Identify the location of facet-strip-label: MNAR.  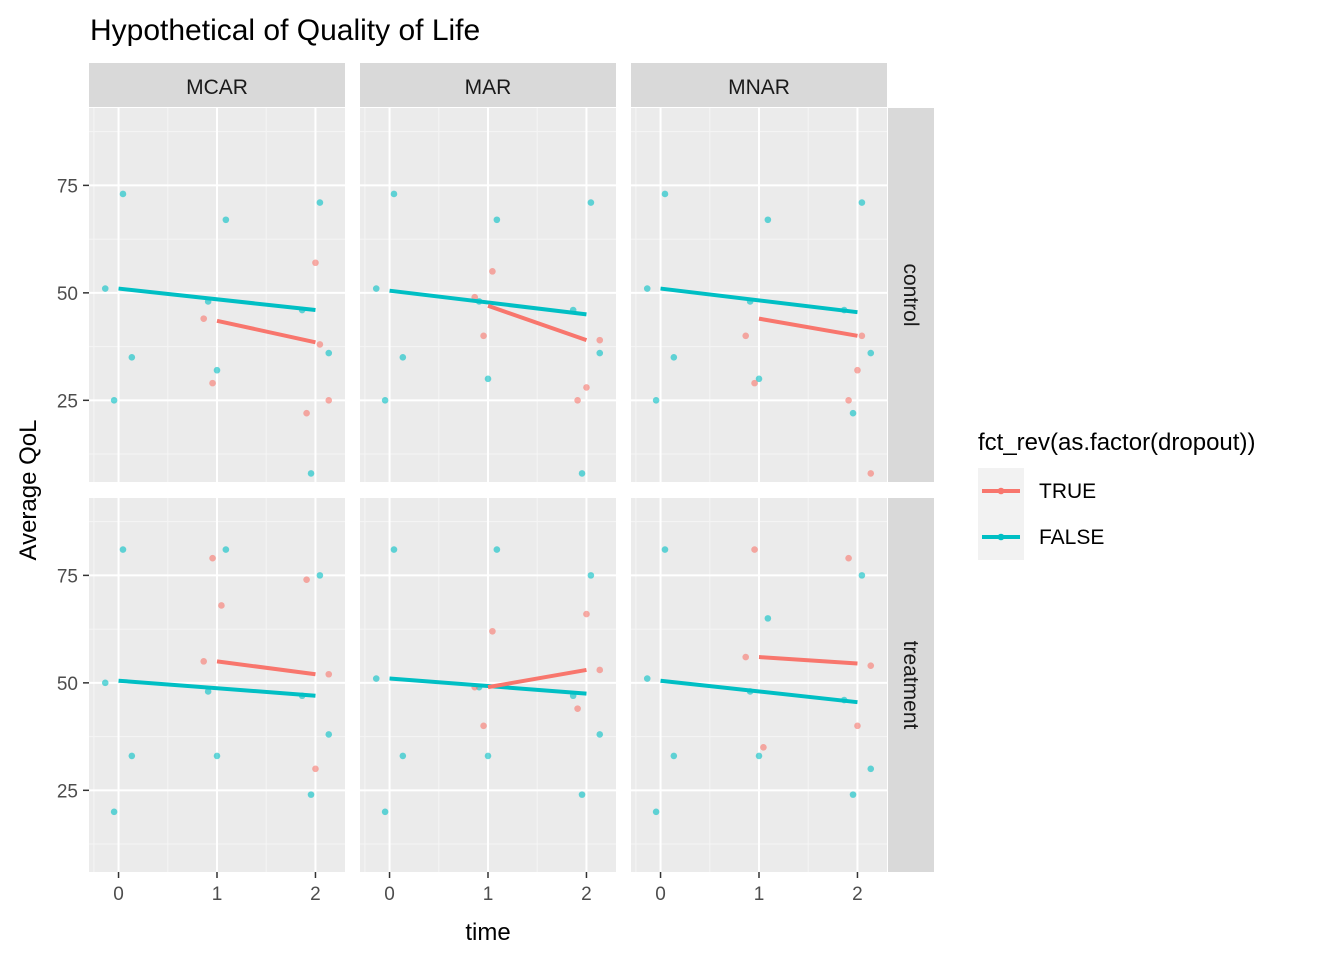
(759, 87).